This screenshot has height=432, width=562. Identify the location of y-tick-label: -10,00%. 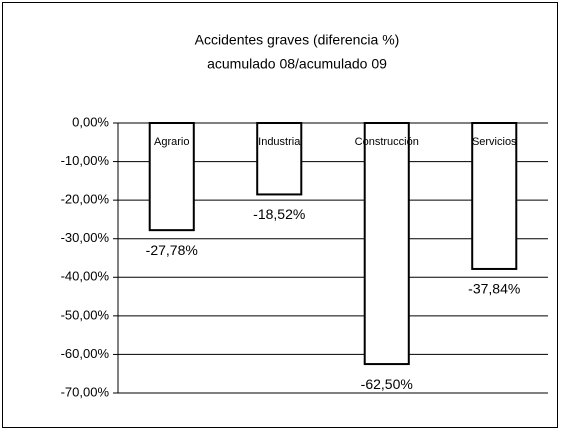
(85, 160).